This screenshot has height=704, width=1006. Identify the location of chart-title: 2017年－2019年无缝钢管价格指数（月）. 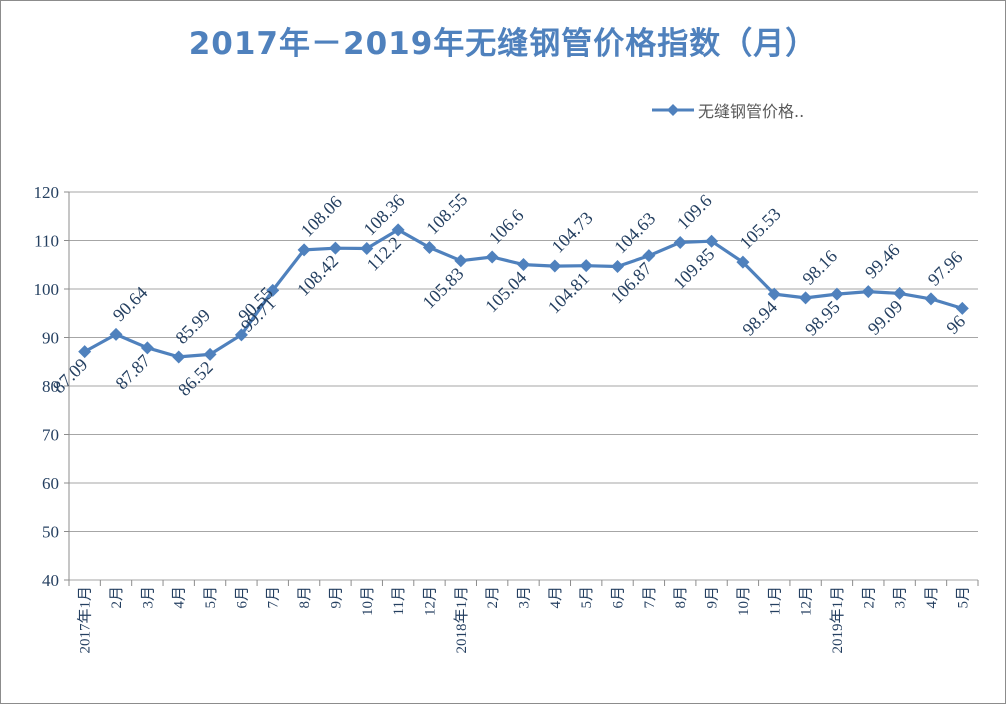
(503, 44).